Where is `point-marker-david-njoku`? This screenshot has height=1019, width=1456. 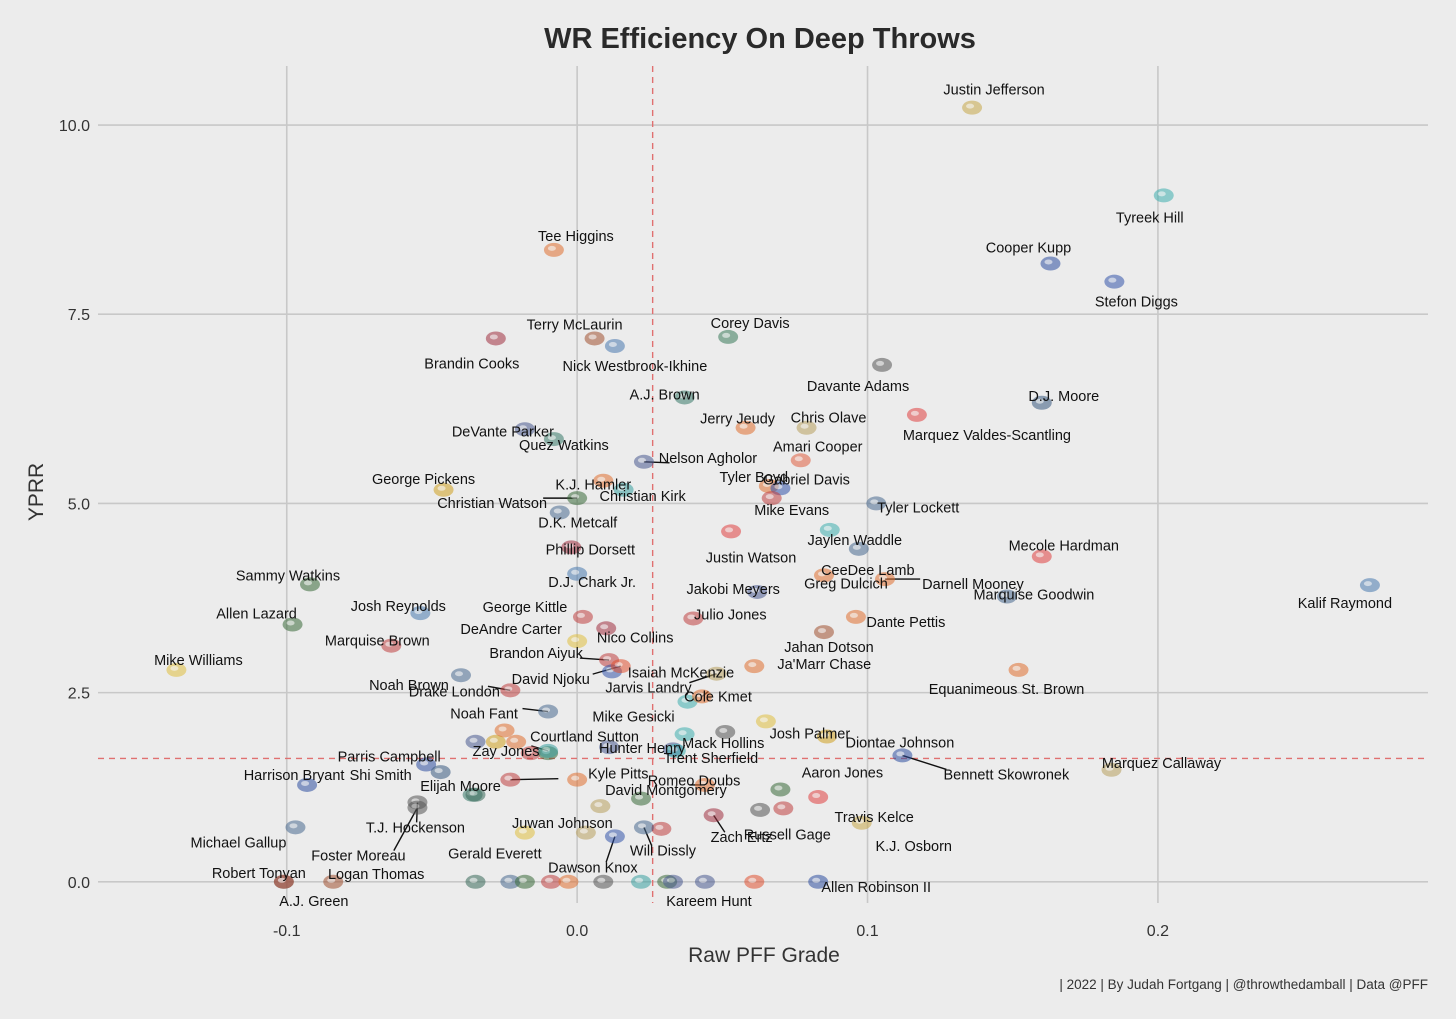 point-marker-david-njoku is located at coordinates (620, 666).